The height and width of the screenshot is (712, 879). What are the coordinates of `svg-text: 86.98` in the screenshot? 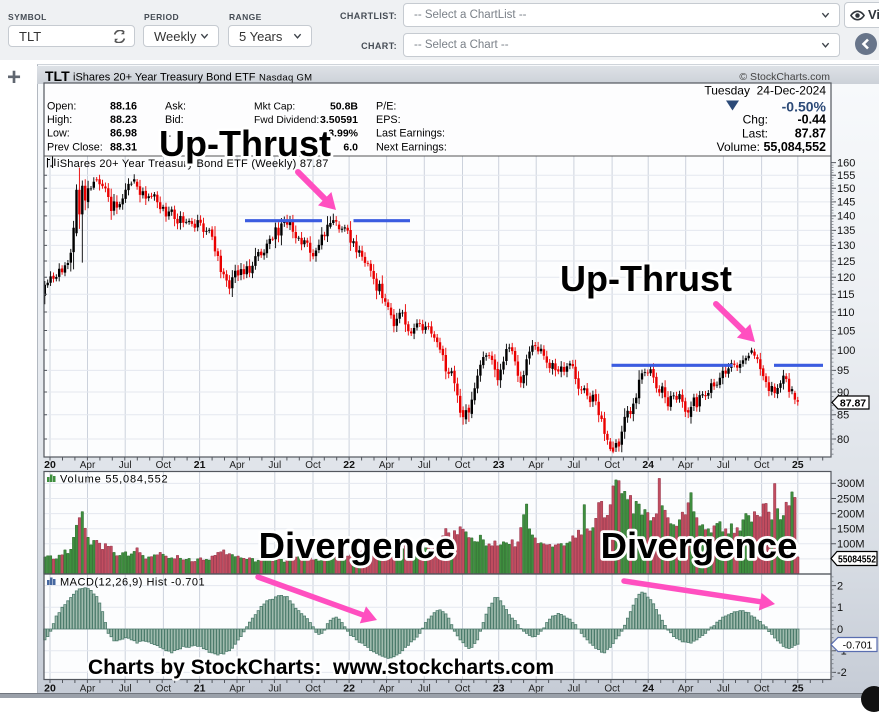 It's located at (123, 134).